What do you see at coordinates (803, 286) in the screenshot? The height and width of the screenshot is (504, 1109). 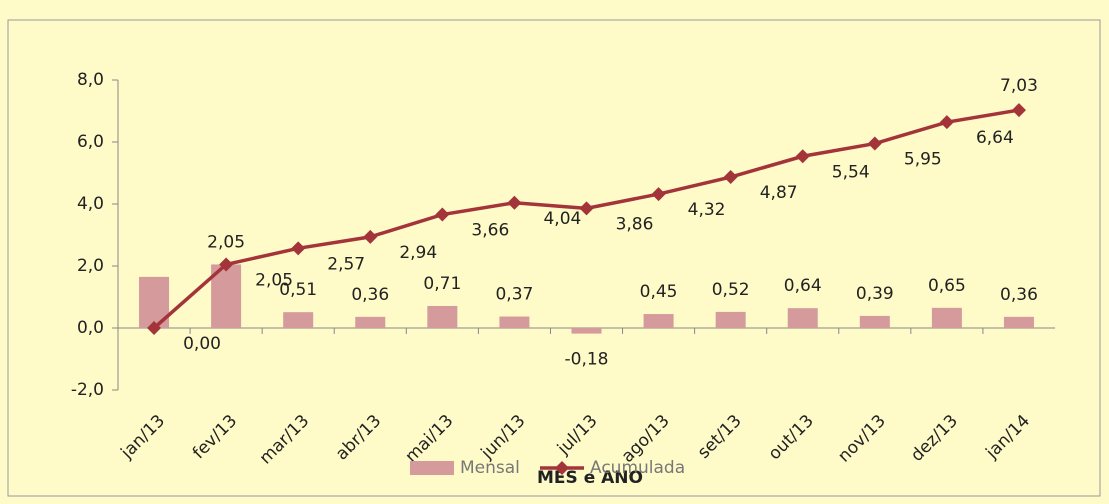 I see `bar-label: 0,64` at bounding box center [803, 286].